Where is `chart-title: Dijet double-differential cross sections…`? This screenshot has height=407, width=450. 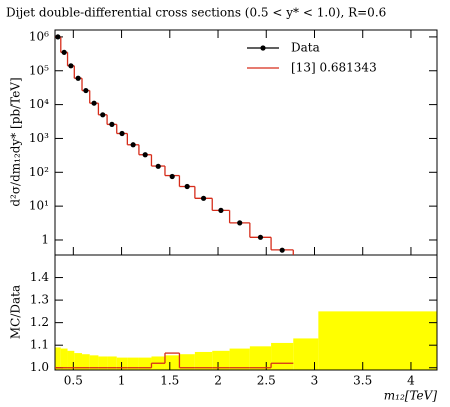
chart-title: Dijet double-differential cross sections… is located at coordinates (196, 13).